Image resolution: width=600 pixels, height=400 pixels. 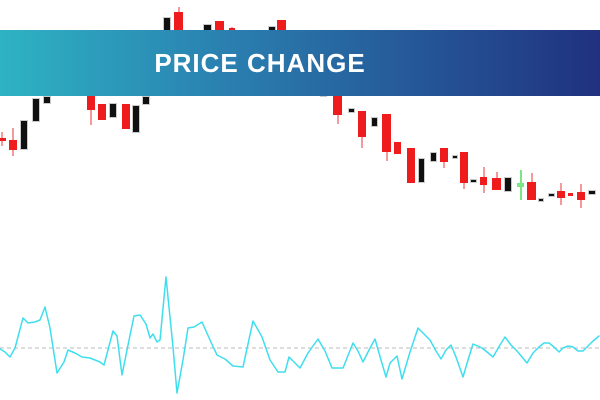 I want to click on candle-body-green, so click(x=520, y=185).